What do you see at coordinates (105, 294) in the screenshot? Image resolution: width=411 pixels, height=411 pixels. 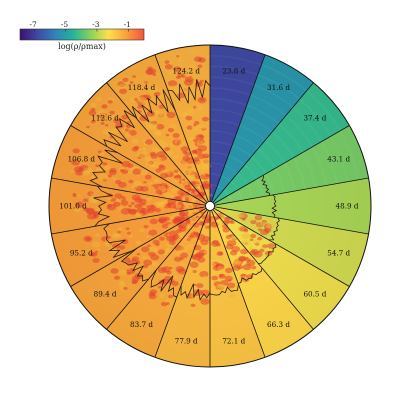 I see `wedge-time-label: 89.4 d` at bounding box center [105, 294].